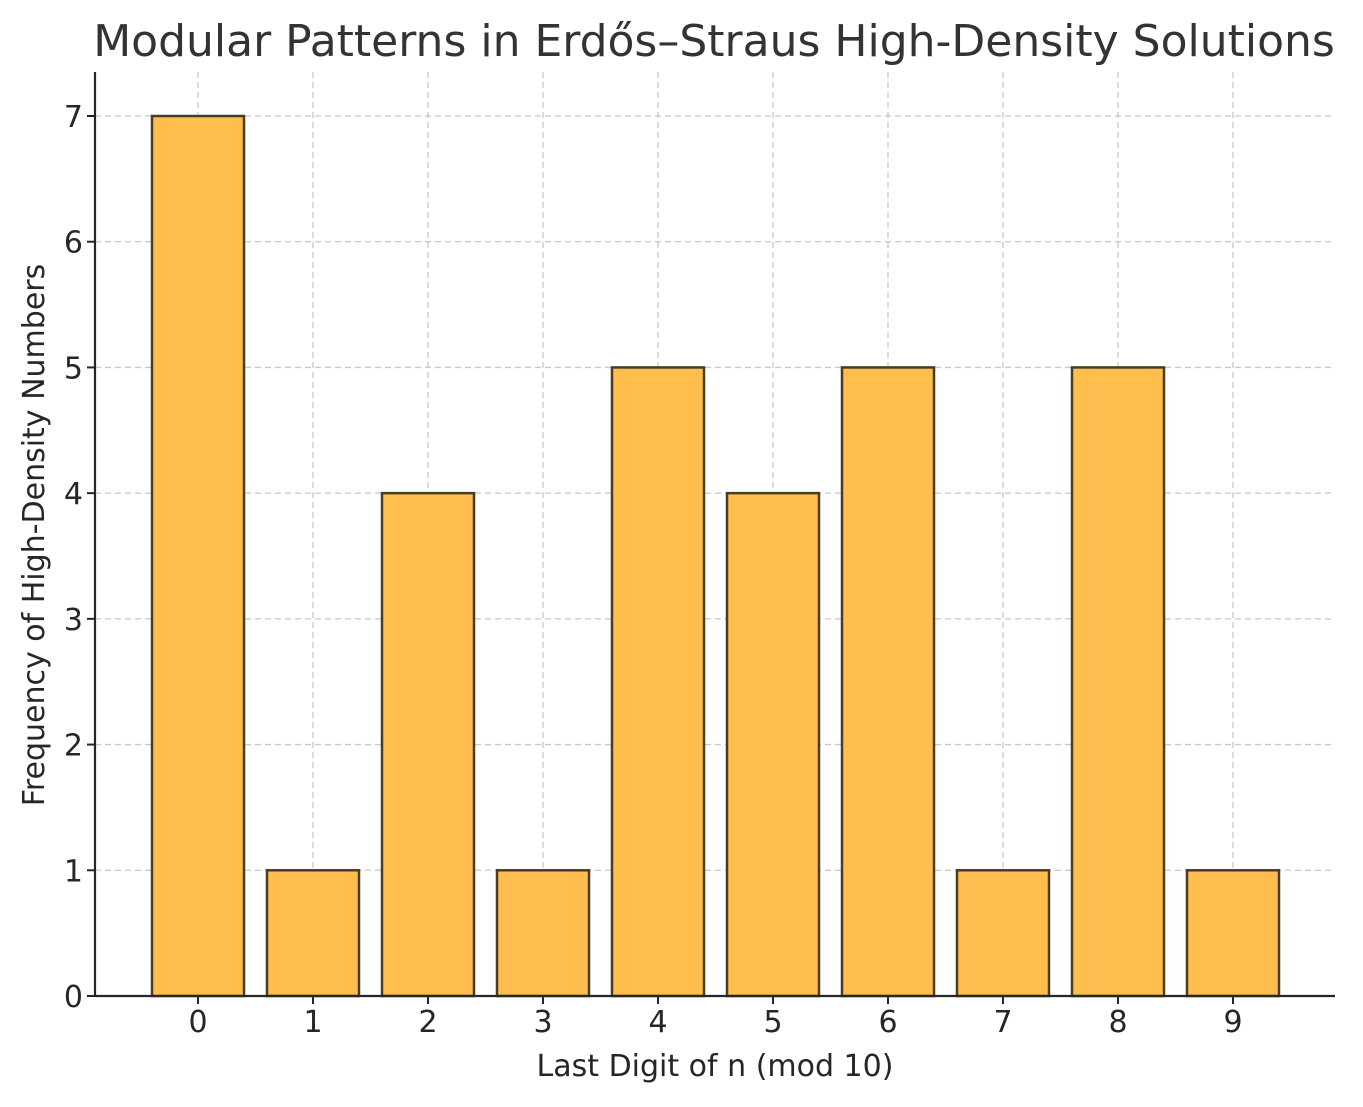  Describe the element at coordinates (197, 1022) in the screenshot. I see `x-tick-label: 0` at that location.